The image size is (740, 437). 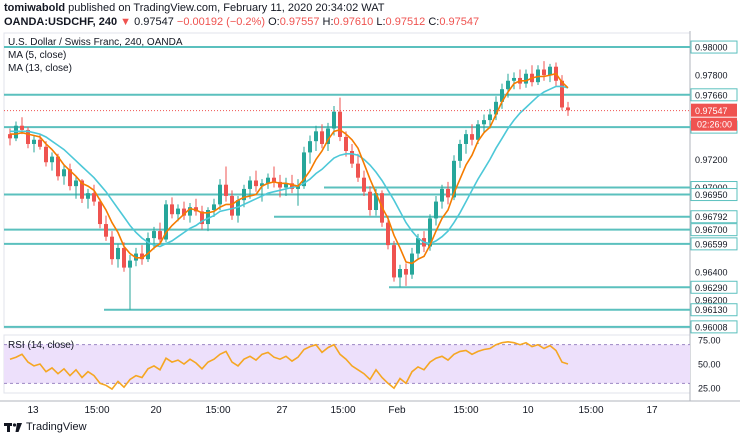 I want to click on price-tick-label: 0.96290, so click(x=711, y=288).